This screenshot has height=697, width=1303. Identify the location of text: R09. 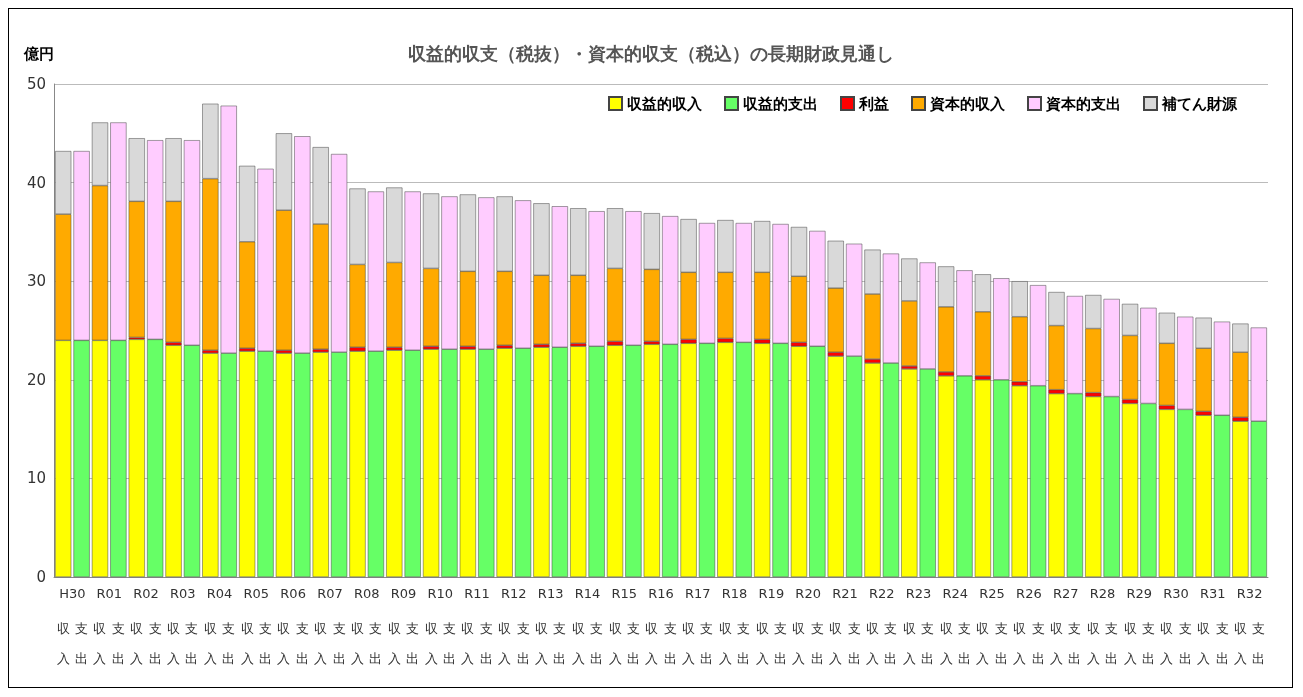
(403, 593).